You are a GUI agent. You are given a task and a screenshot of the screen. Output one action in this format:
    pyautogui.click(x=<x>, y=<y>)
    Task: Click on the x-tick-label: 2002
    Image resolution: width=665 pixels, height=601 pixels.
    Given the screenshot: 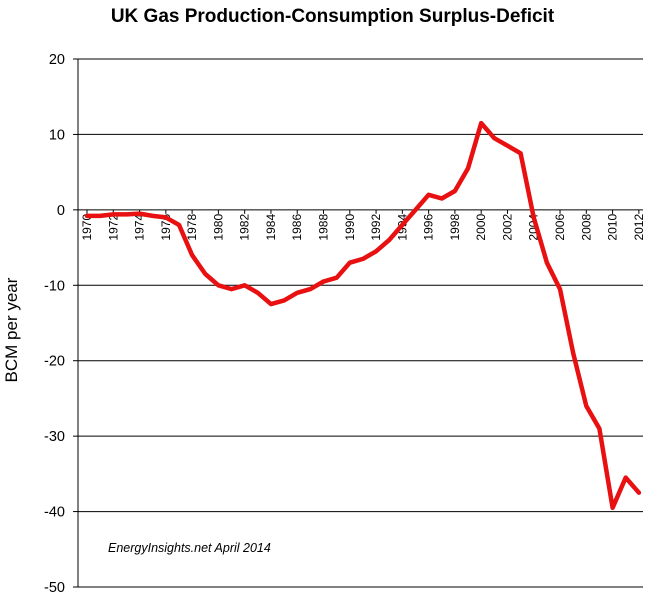 What is the action you would take?
    pyautogui.click(x=507, y=227)
    